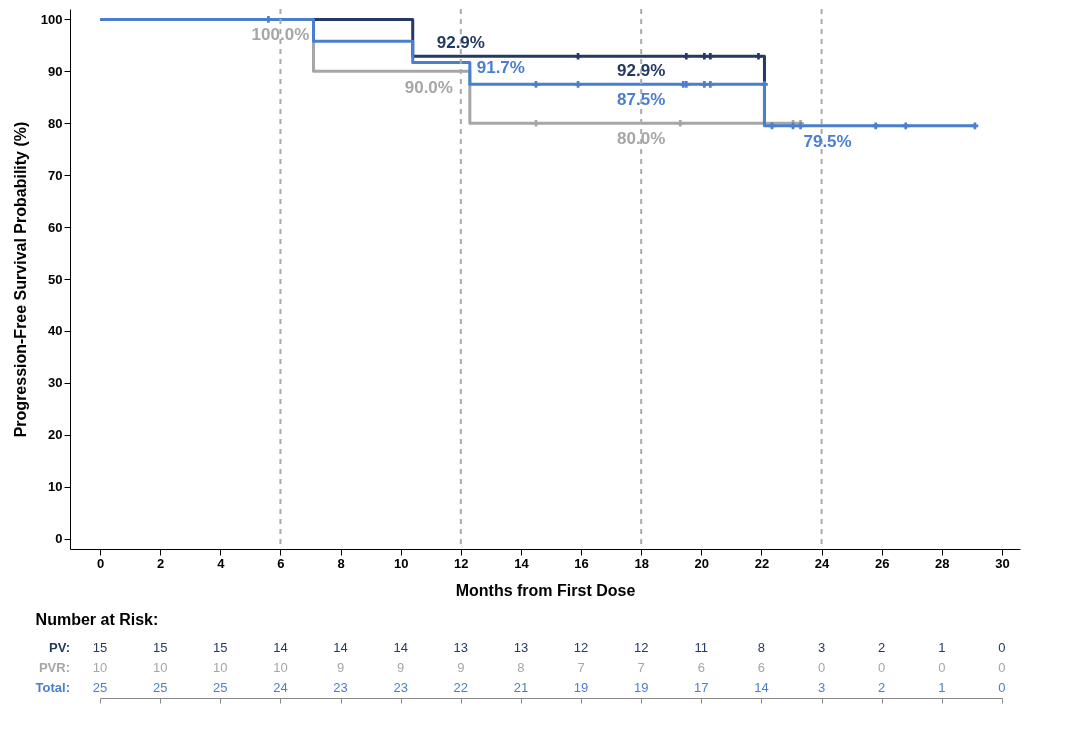  What do you see at coordinates (281, 563) in the screenshot?
I see `x-tick-label: 6` at bounding box center [281, 563].